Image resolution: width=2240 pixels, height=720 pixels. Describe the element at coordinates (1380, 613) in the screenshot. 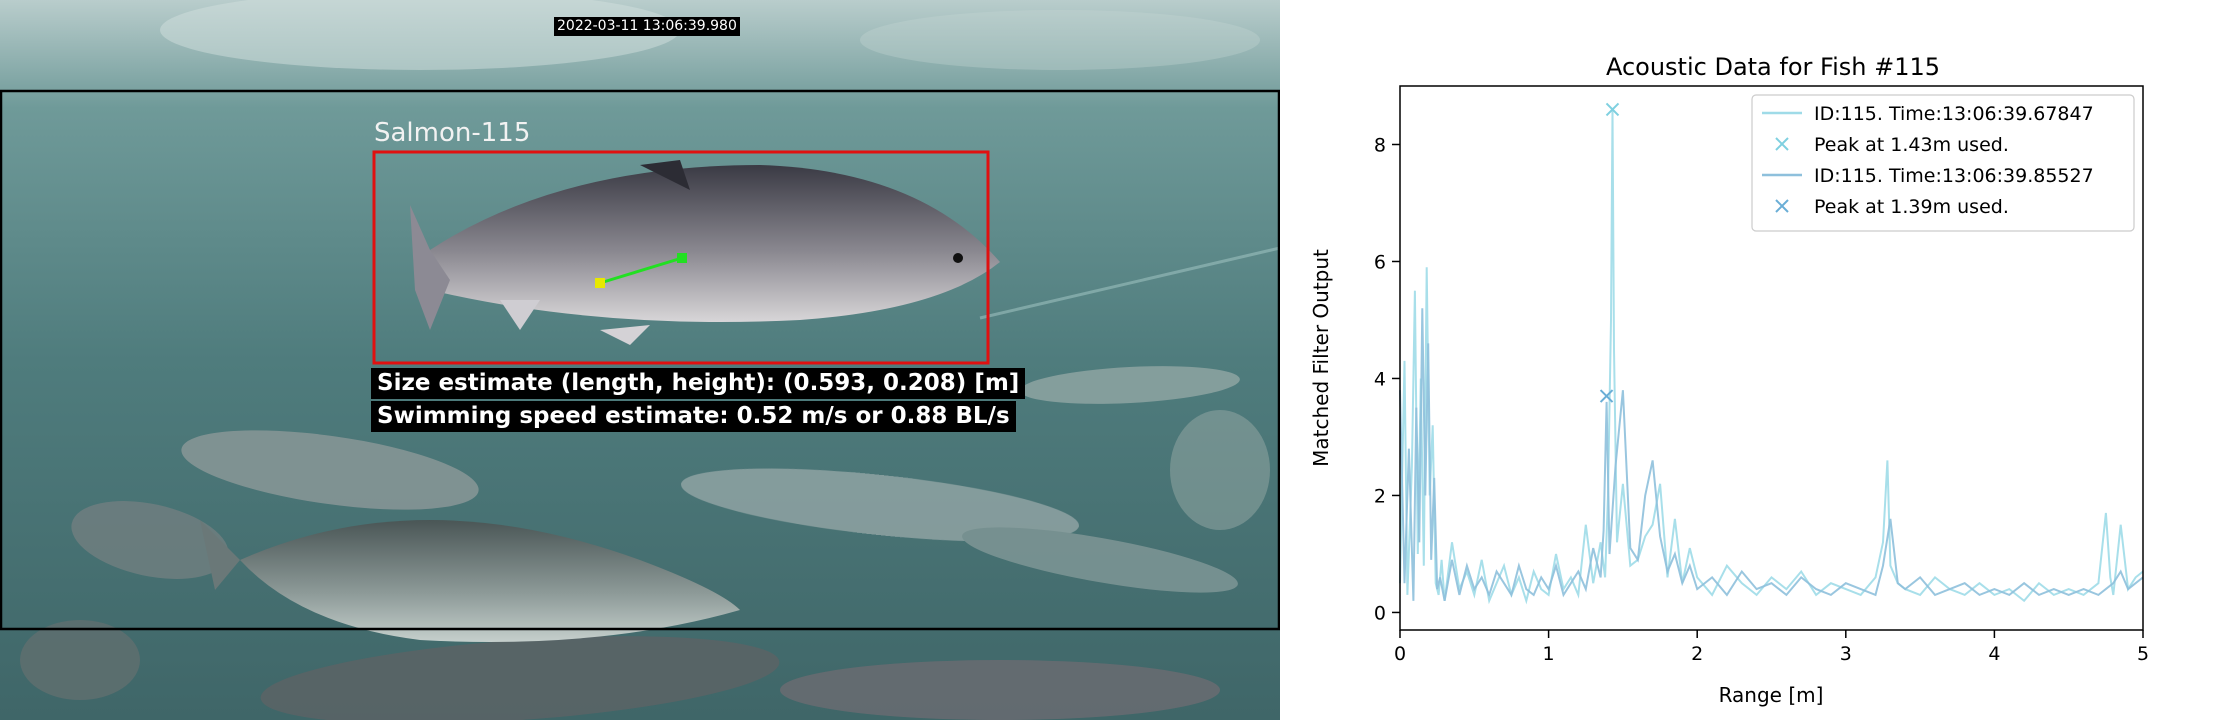

I see `y-tick-label: 0` at that location.